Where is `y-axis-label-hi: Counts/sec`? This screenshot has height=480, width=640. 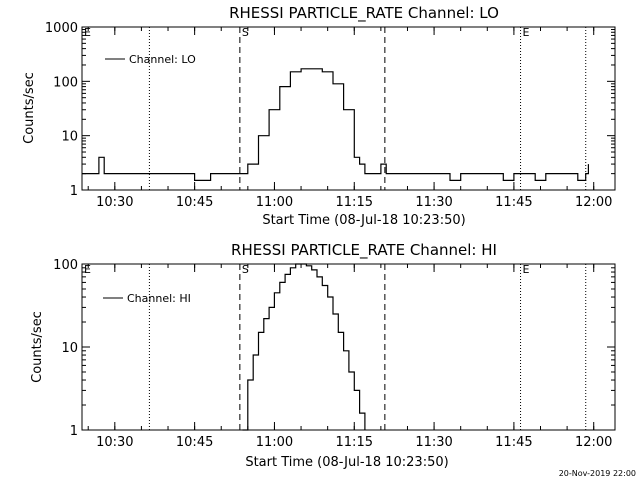
y-axis-label-hi: Counts/sec is located at coordinates (37, 347).